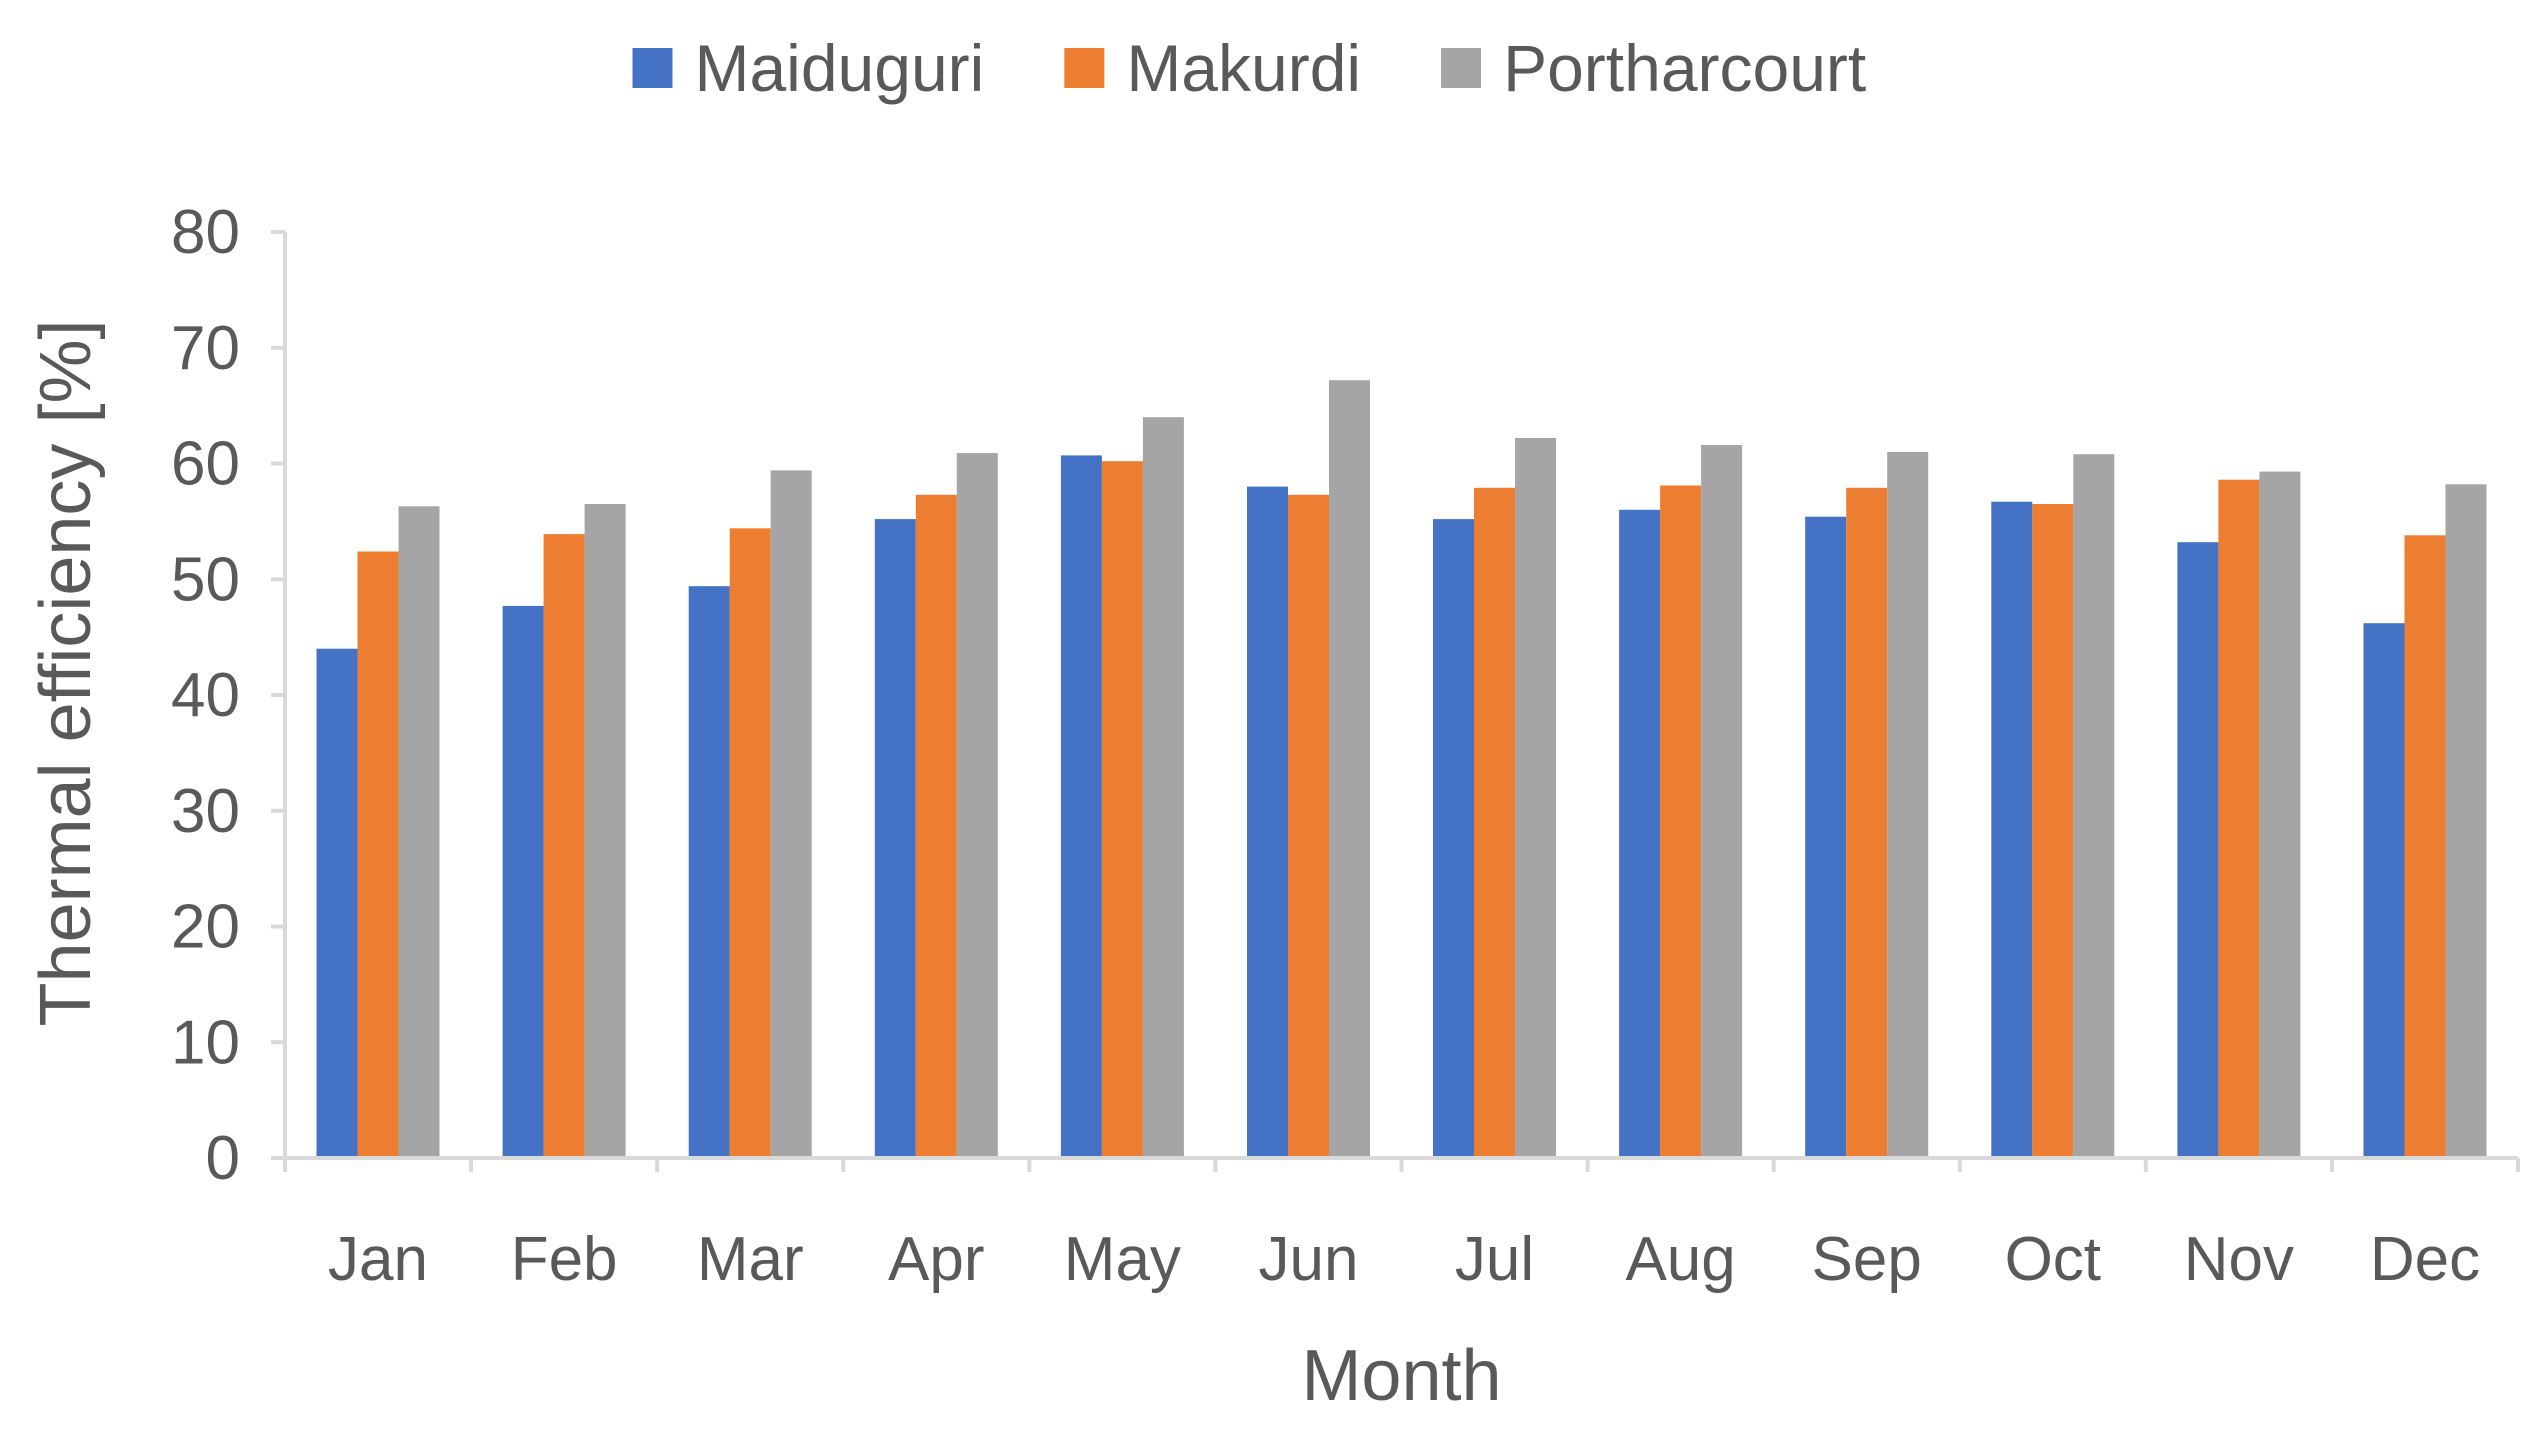  Describe the element at coordinates (2012, 829) in the screenshot. I see `bar-maiduguri-oct` at that location.